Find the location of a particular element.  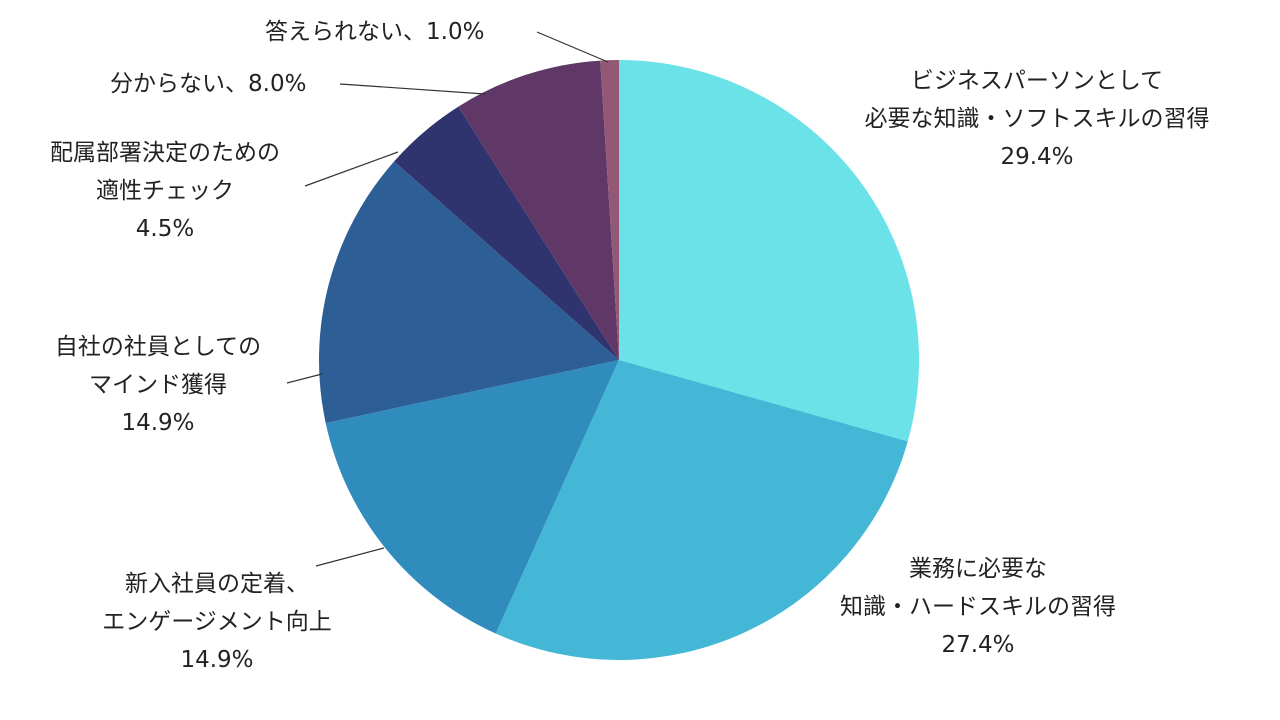

slice-label-2-line-1: エンゲージメント向上 is located at coordinates (217, 622).